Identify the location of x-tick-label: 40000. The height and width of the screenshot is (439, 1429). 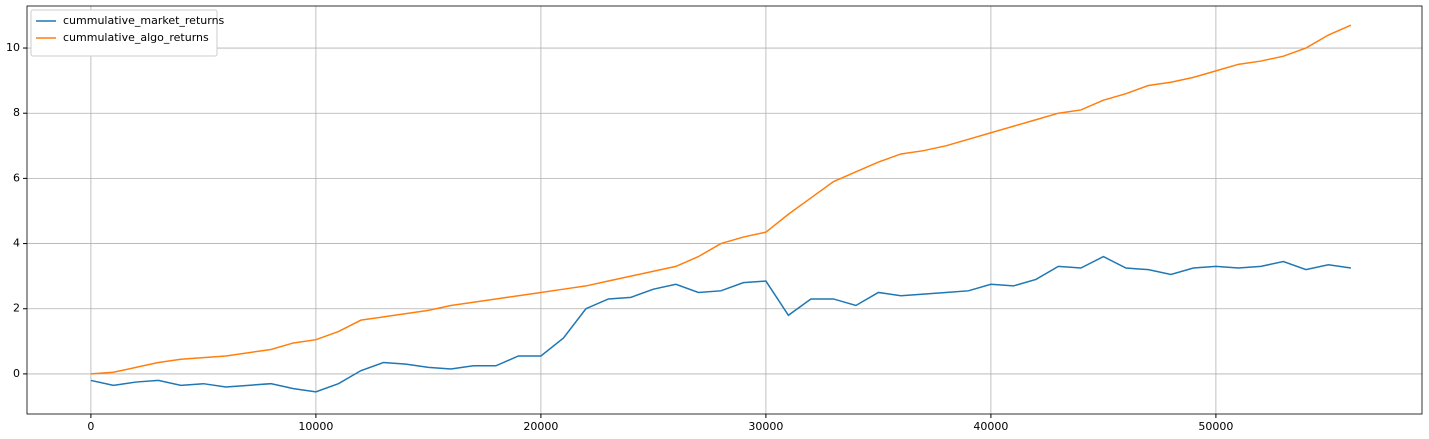
(990, 426).